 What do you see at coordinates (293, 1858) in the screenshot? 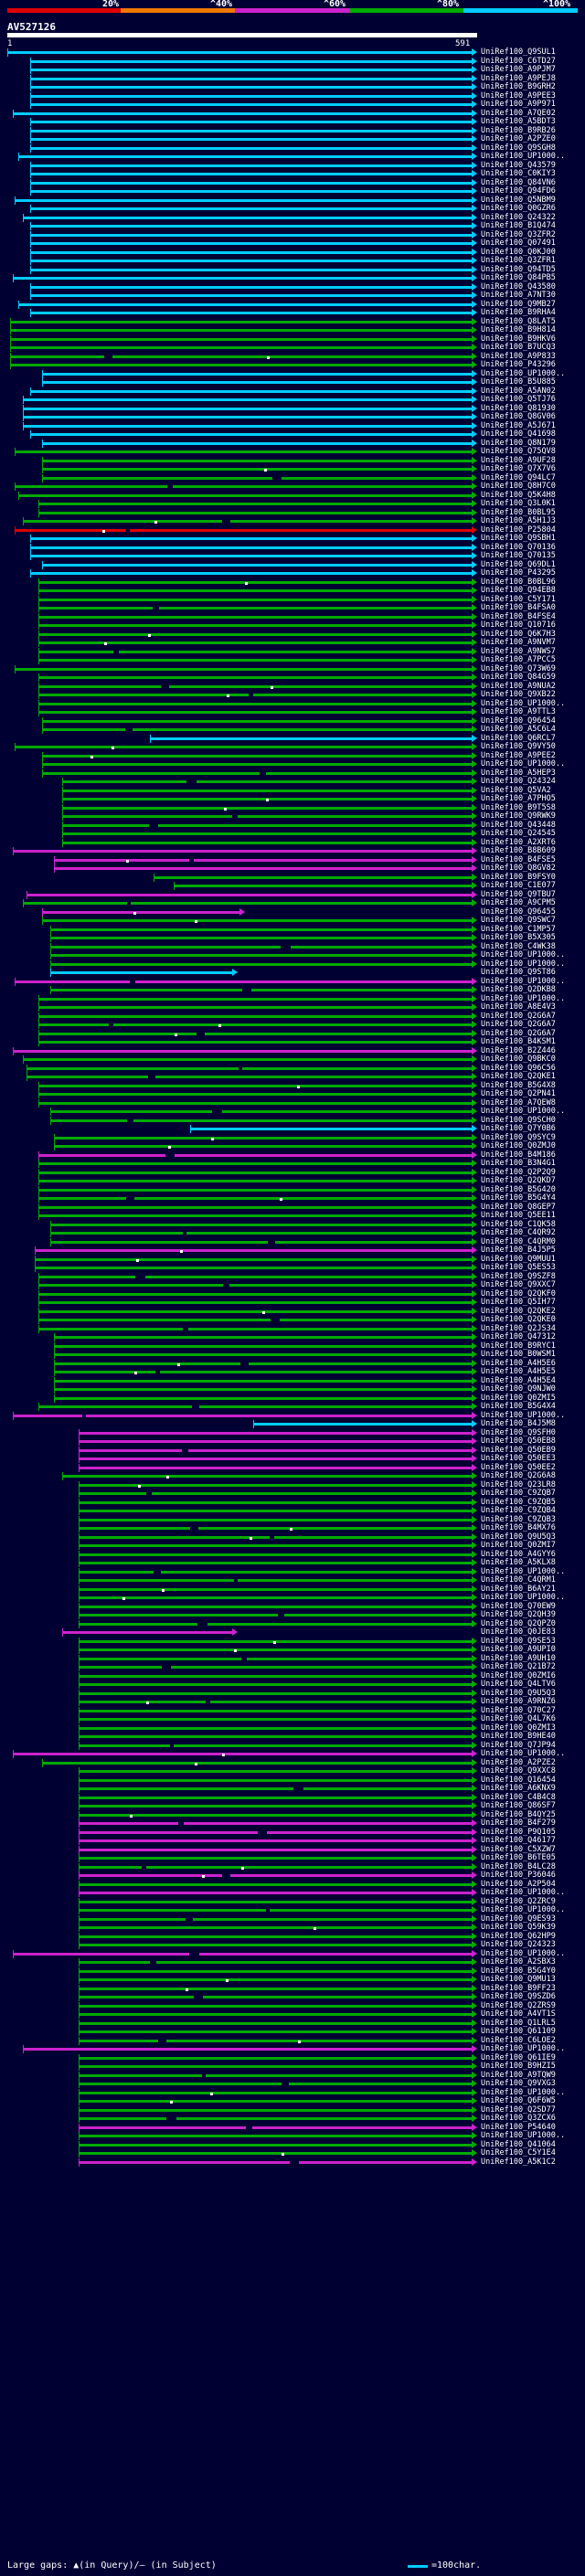
I see `hit-row: UniRef100_B6TE05` at bounding box center [293, 1858].